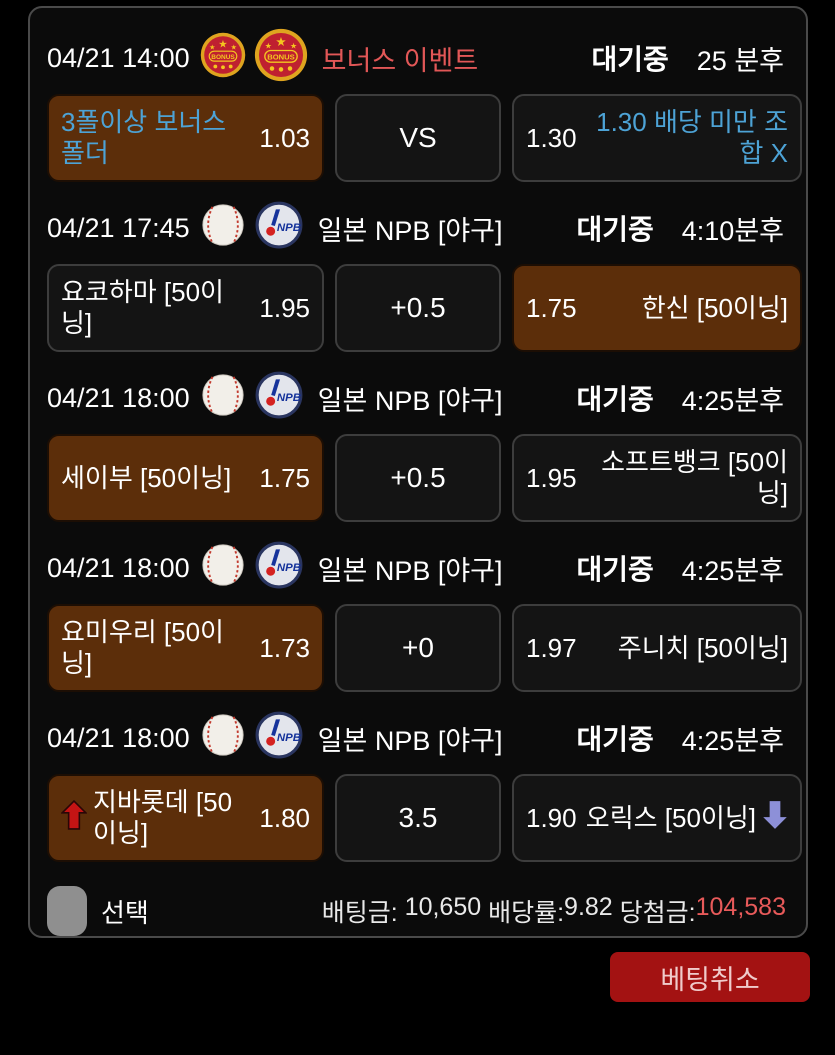 The image size is (835, 1055). Describe the element at coordinates (284, 647) in the screenshot. I see `selection-odds: 1.73` at that location.